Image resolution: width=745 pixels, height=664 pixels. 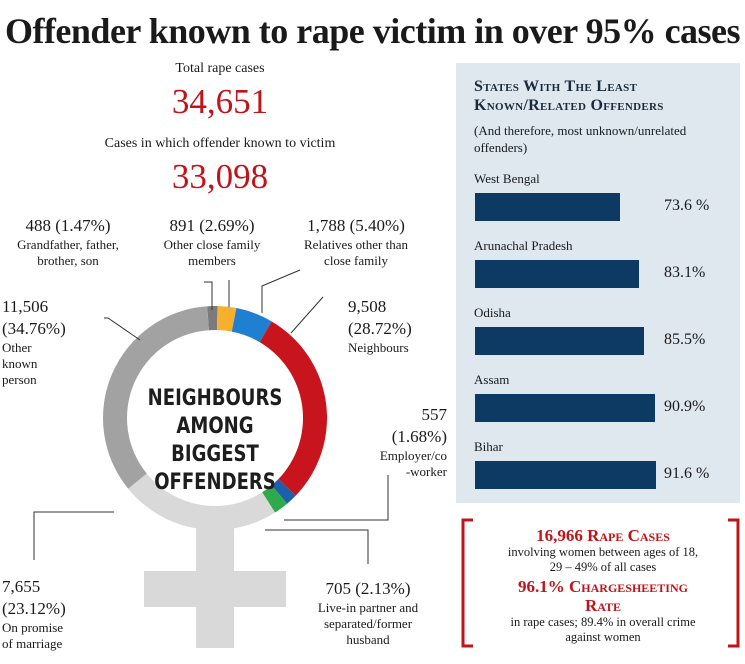 I want to click on symbol-crossbar, so click(x=215, y=589).